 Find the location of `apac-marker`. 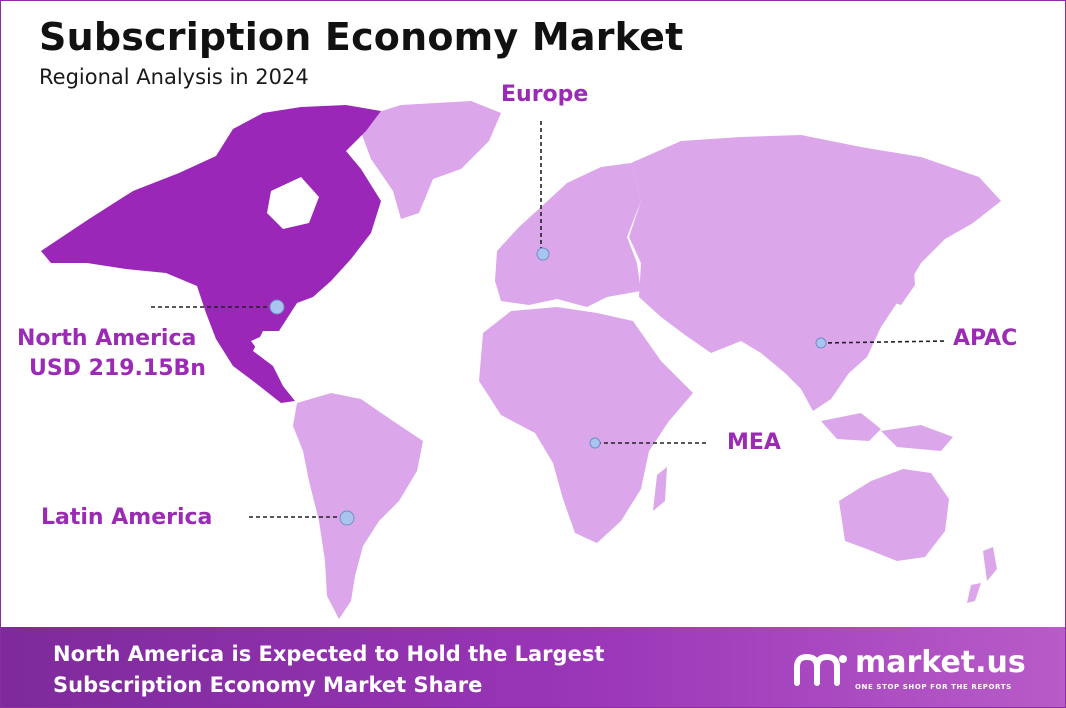

apac-marker is located at coordinates (821, 343).